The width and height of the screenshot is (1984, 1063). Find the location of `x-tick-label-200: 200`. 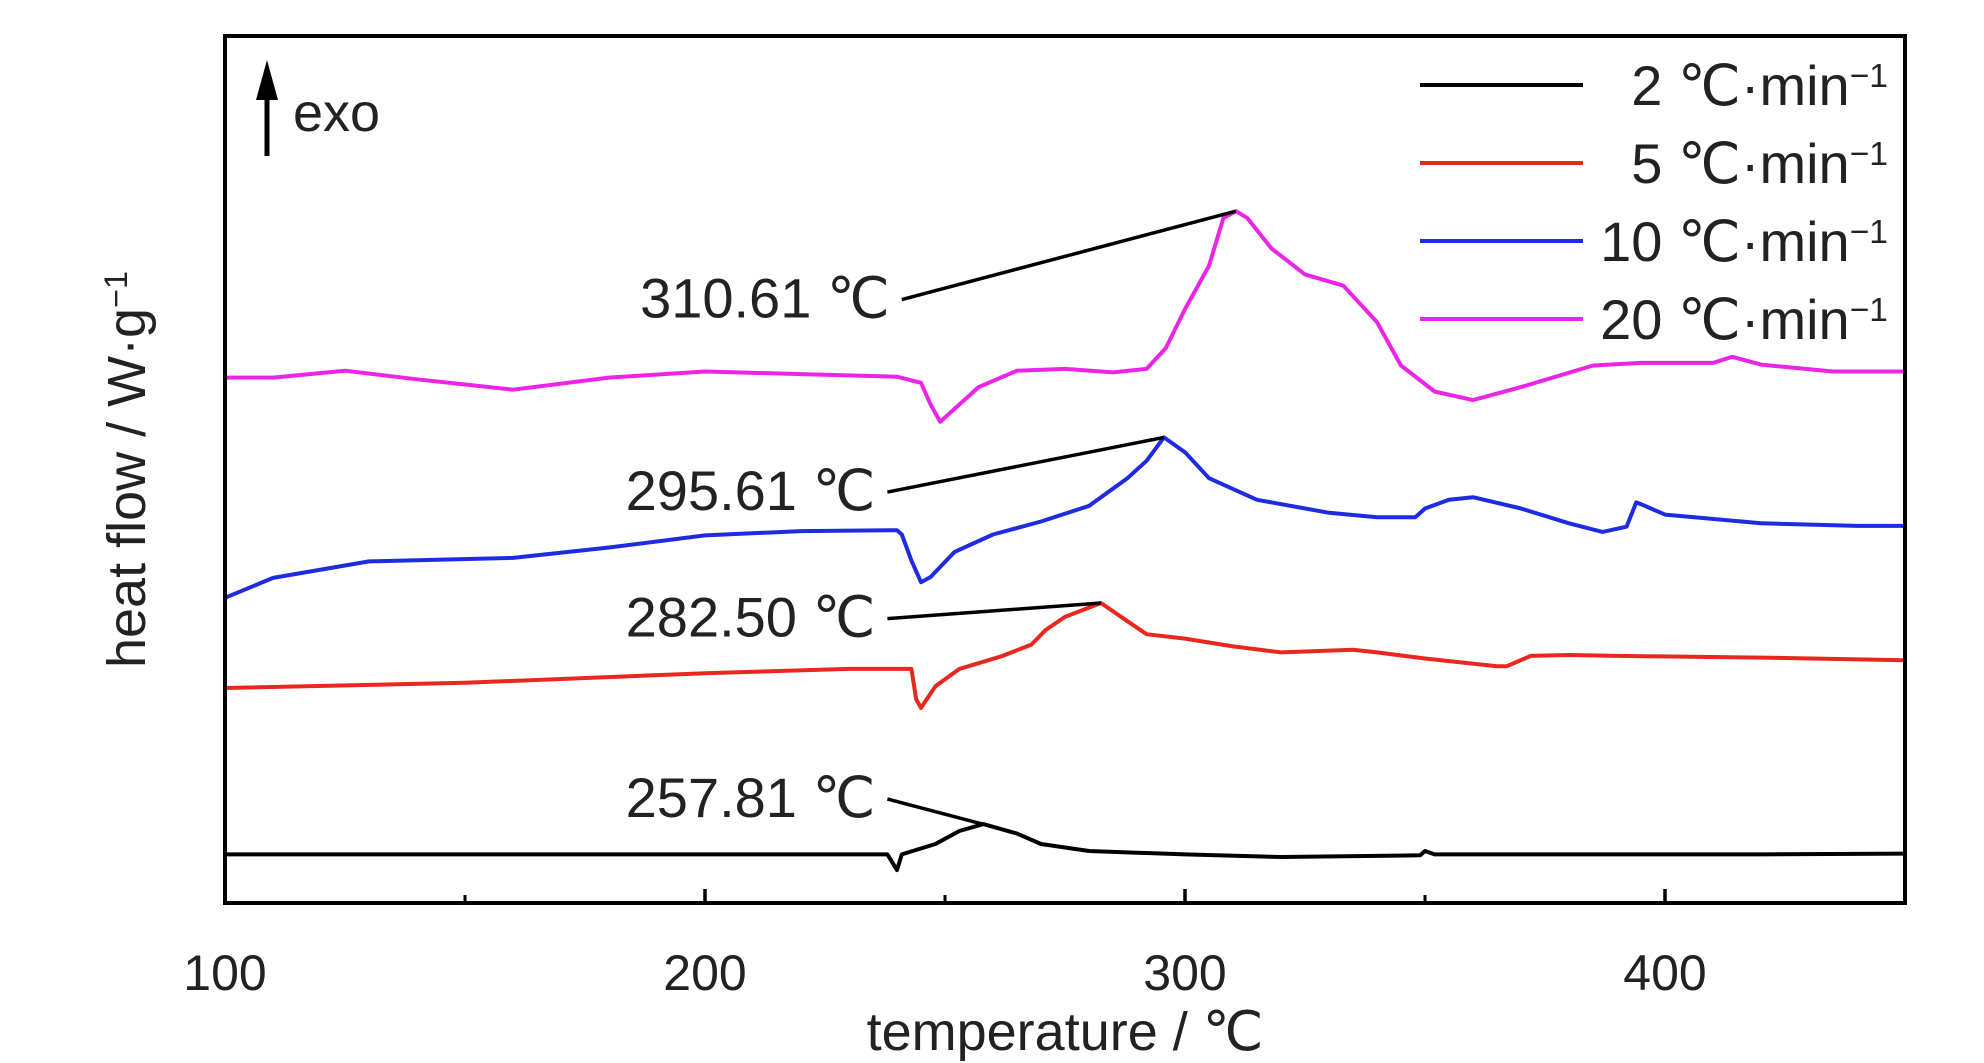

x-tick-label-200: 200 is located at coordinates (704, 973).